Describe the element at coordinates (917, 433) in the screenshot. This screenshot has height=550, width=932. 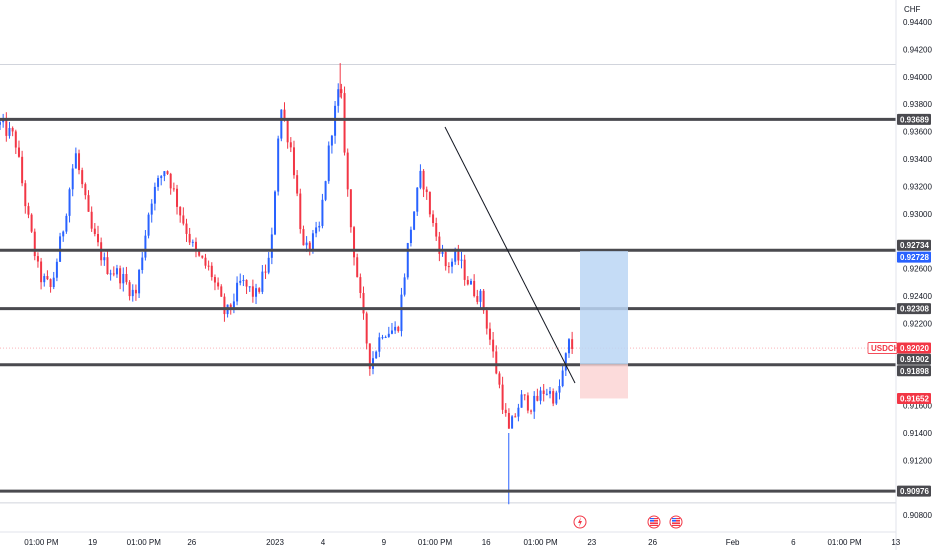
I see `y-tick-label: 0.91400` at that location.